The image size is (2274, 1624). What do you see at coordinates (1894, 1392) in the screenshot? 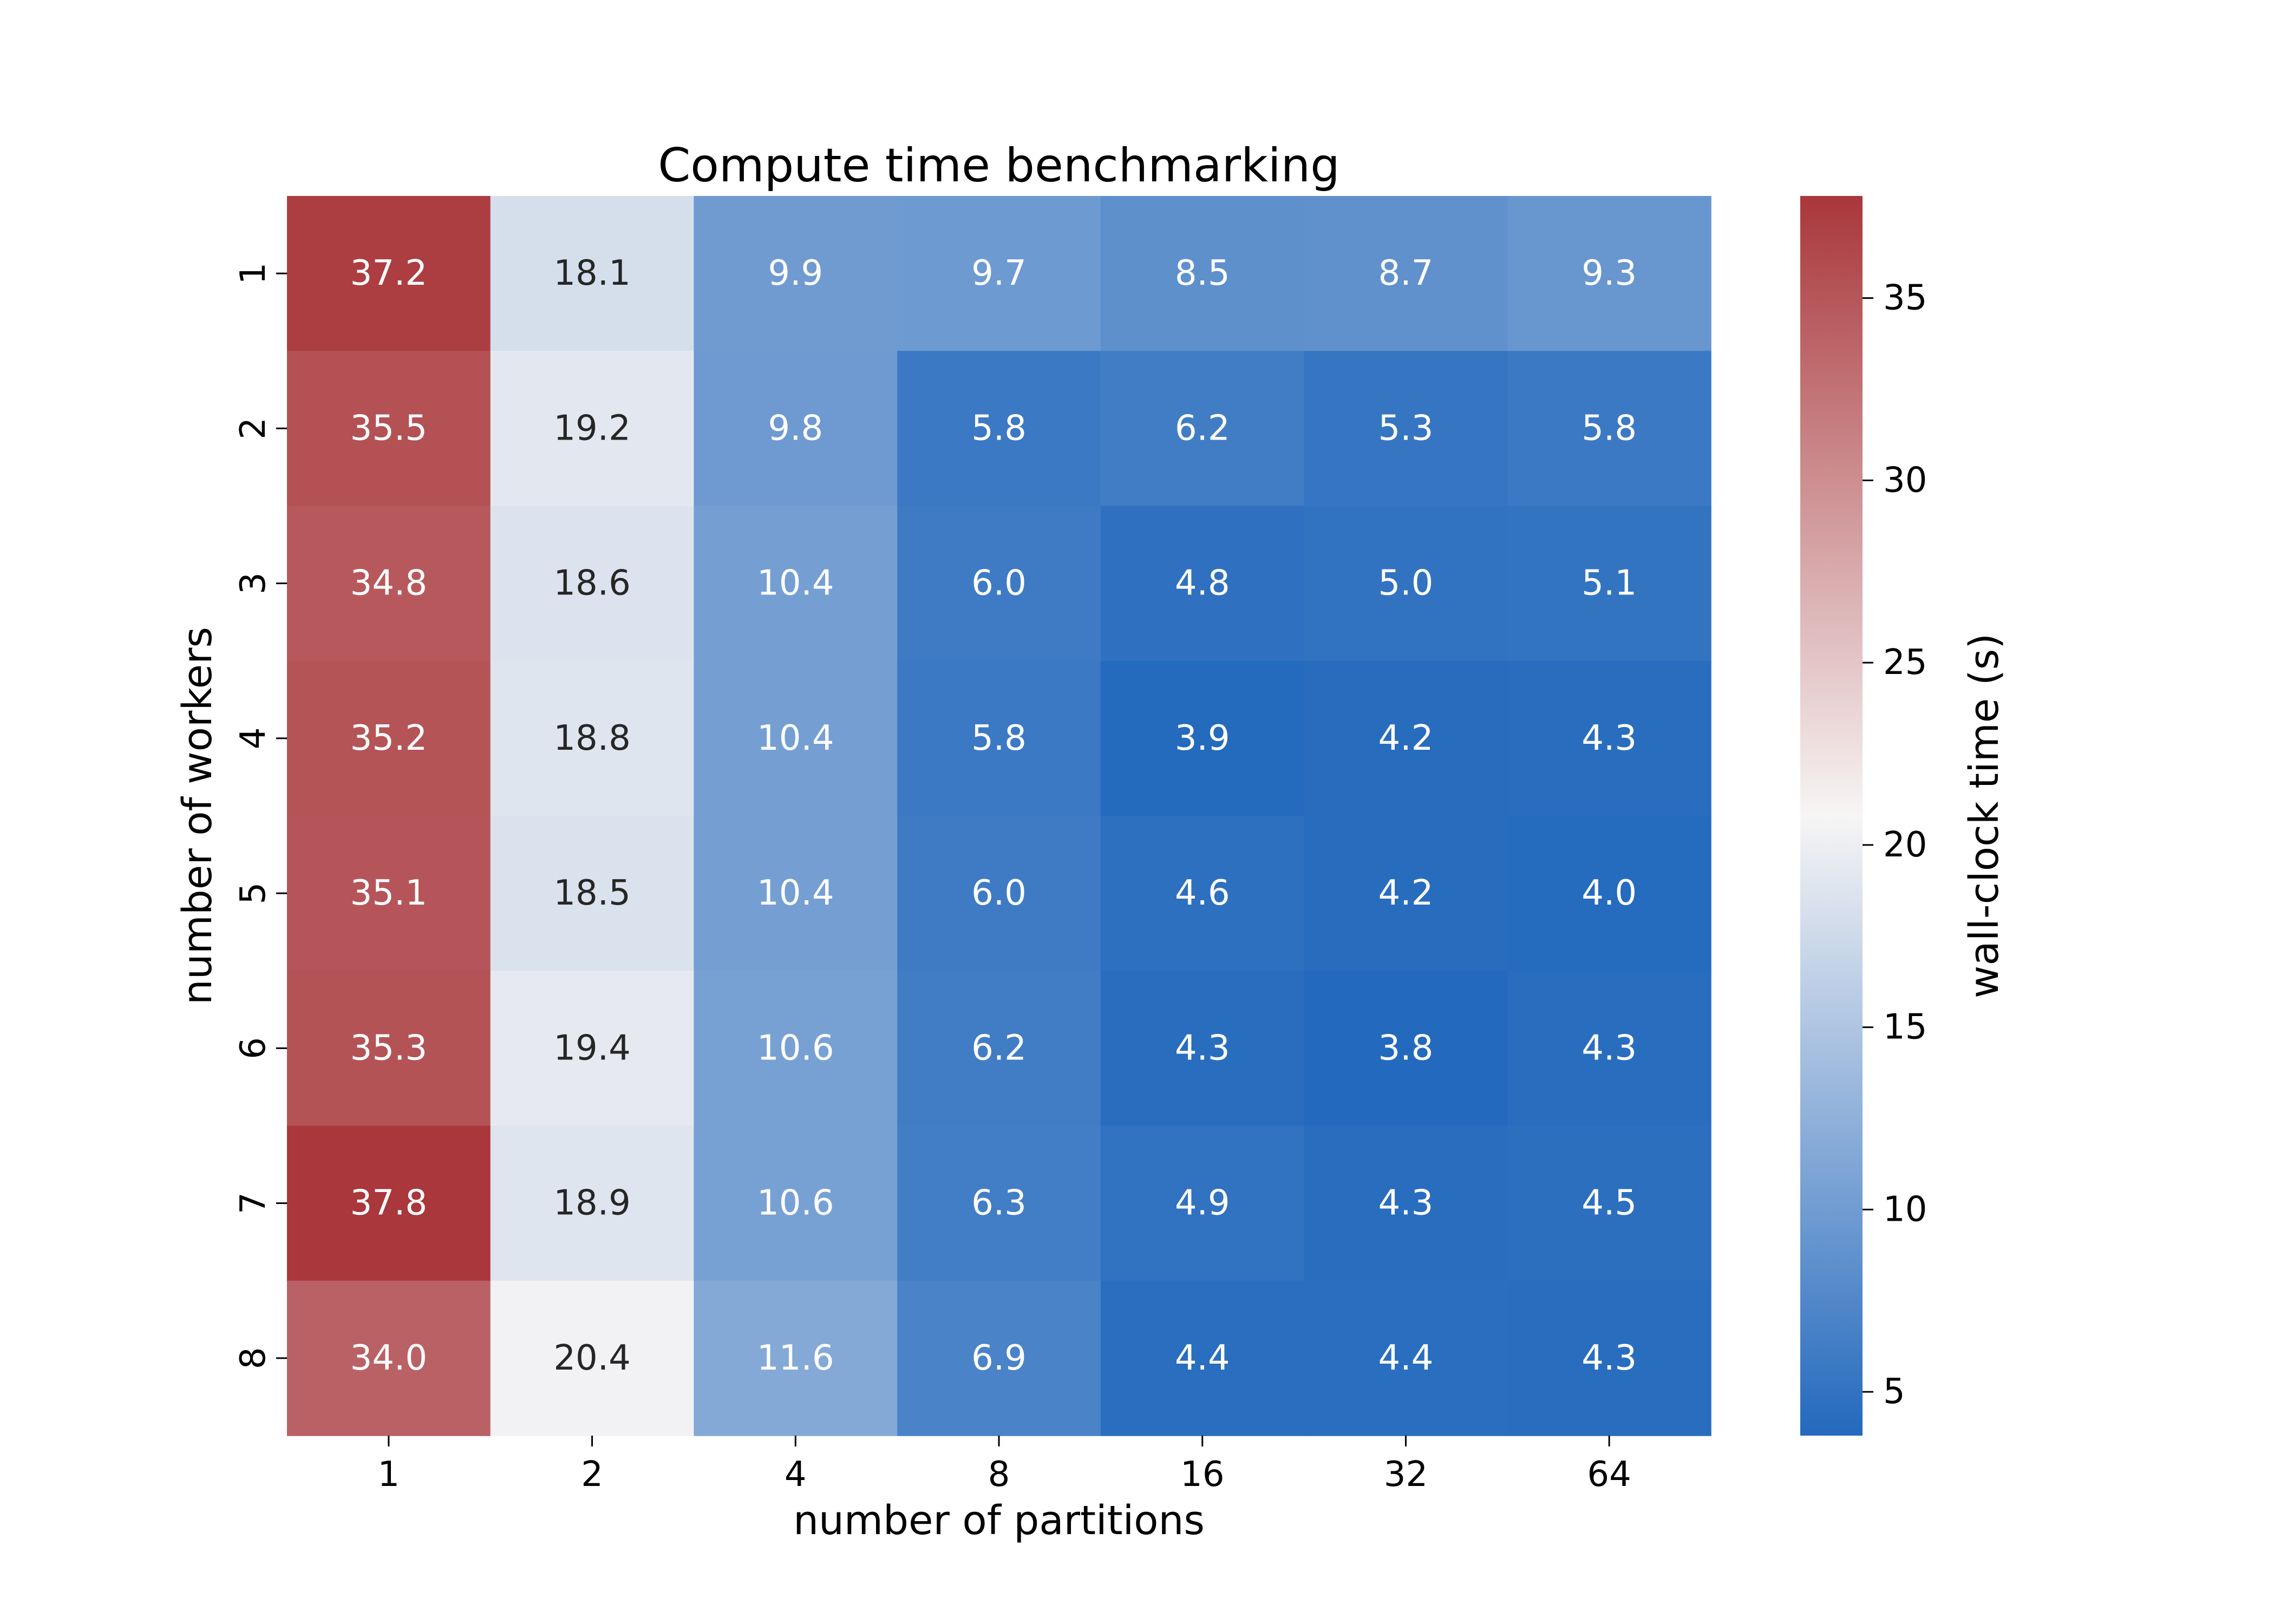
I see `colorbar-tick-label: 5` at bounding box center [1894, 1392].